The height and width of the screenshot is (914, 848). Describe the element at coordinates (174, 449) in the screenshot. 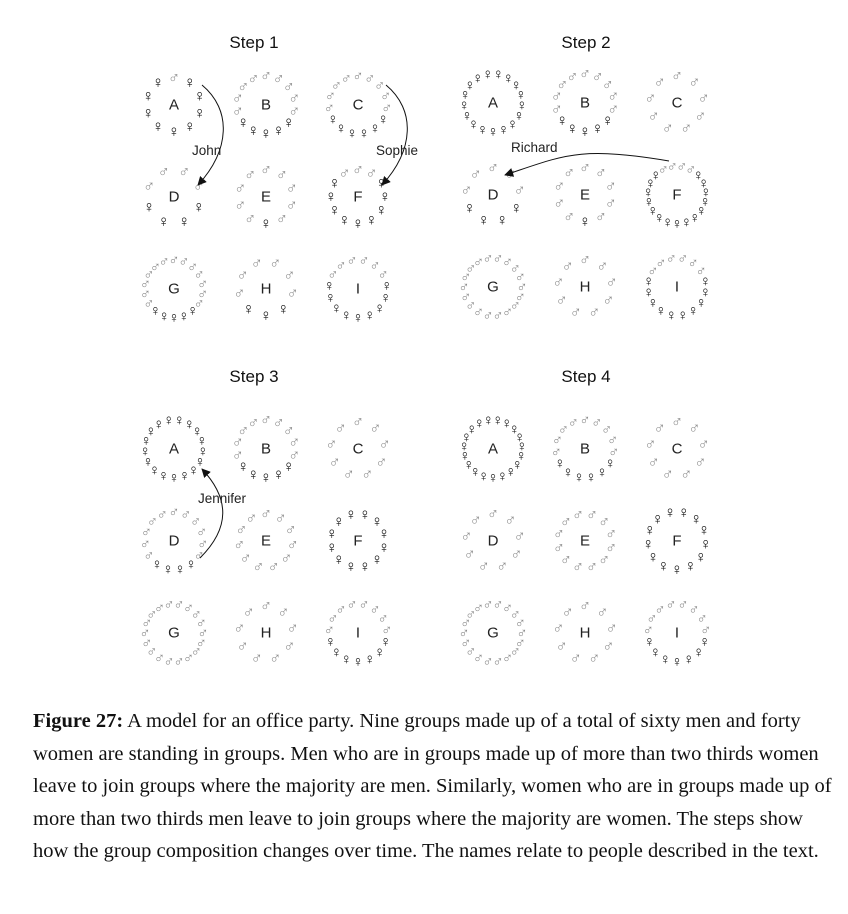

I see `group-letter: A` at that location.